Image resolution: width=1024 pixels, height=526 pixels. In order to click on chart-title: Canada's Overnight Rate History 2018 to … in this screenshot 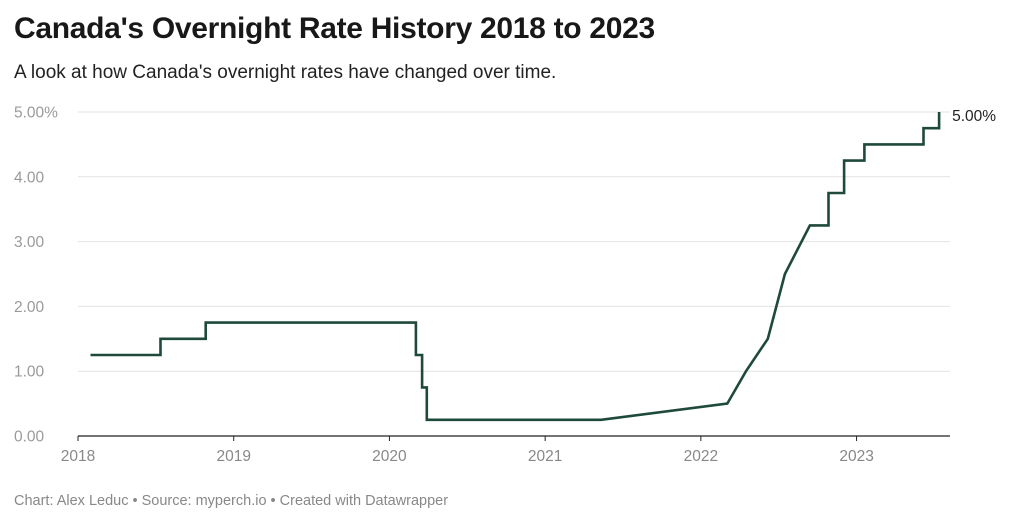, I will do `click(334, 28)`.